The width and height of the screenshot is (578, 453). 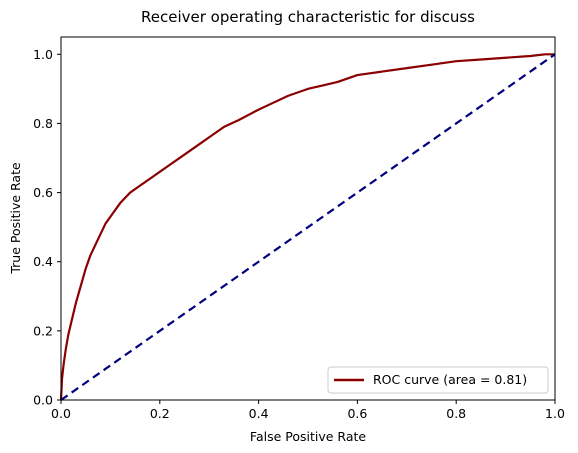 What do you see at coordinates (160, 413) in the screenshot?
I see `x-tick-label: 0.2` at bounding box center [160, 413].